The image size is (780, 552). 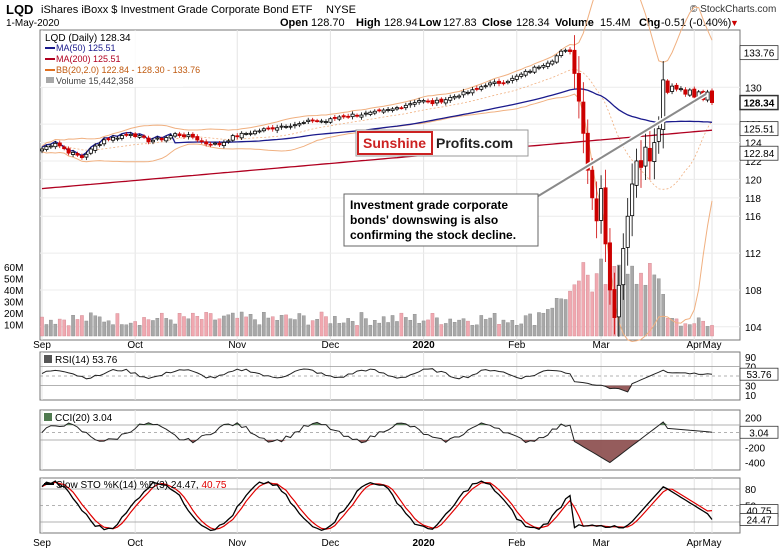 What do you see at coordinates (19, 9) in the screenshot?
I see `symbol: LQD` at bounding box center [19, 9].